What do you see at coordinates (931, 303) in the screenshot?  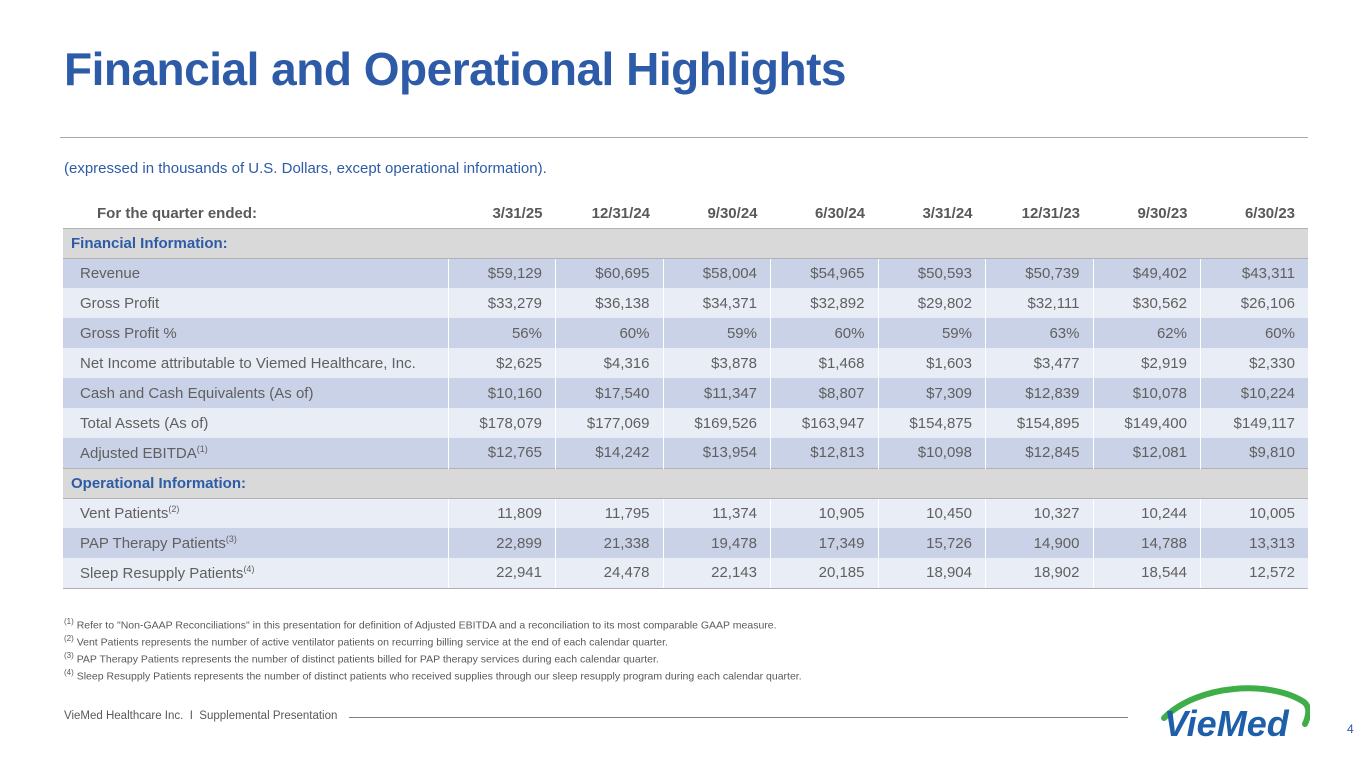 I see `cell-value: $29,802` at bounding box center [931, 303].